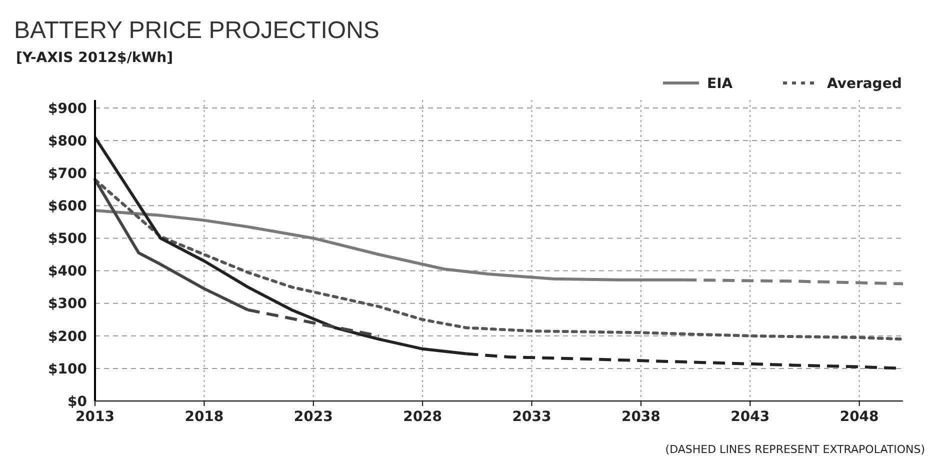  Describe the element at coordinates (68, 141) in the screenshot. I see `y-tick-label: $800` at that location.